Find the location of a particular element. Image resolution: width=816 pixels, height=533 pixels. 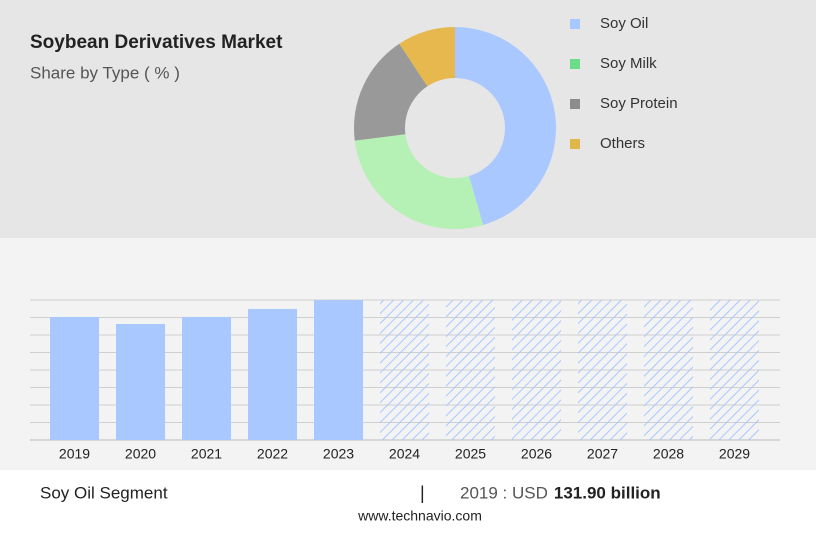

x-tick-label: 2029 is located at coordinates (734, 454).